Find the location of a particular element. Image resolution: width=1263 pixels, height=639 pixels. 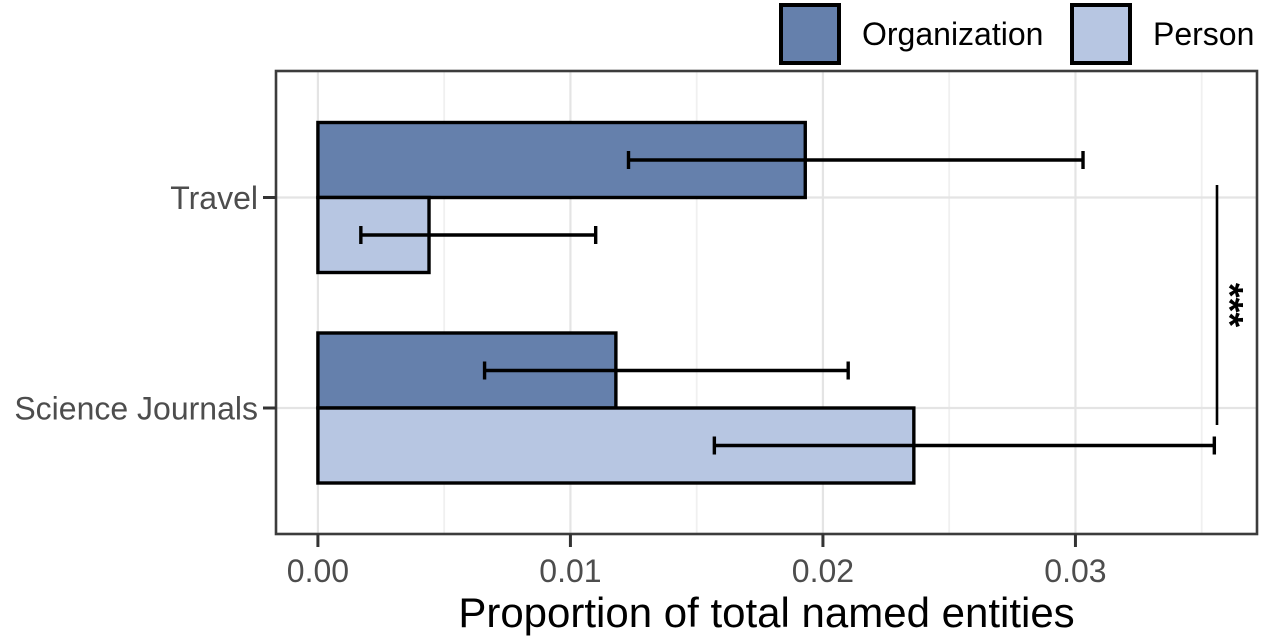

legend-item-person: Person is located at coordinates (1162, 34).